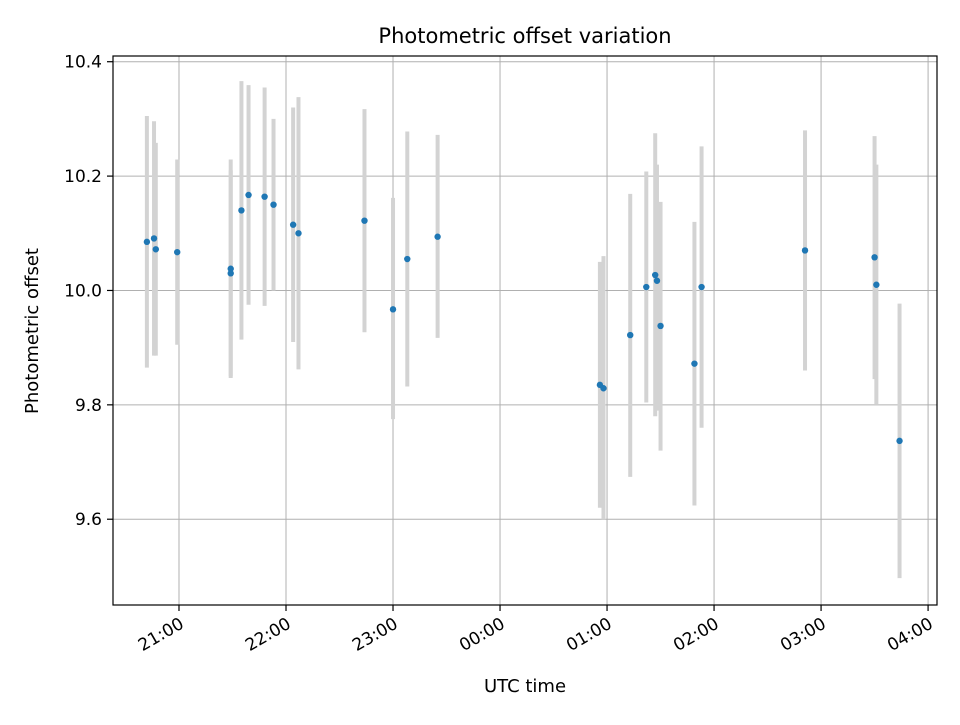 The image size is (960, 725). I want to click on x-axis-label: UTC time, so click(525, 686).